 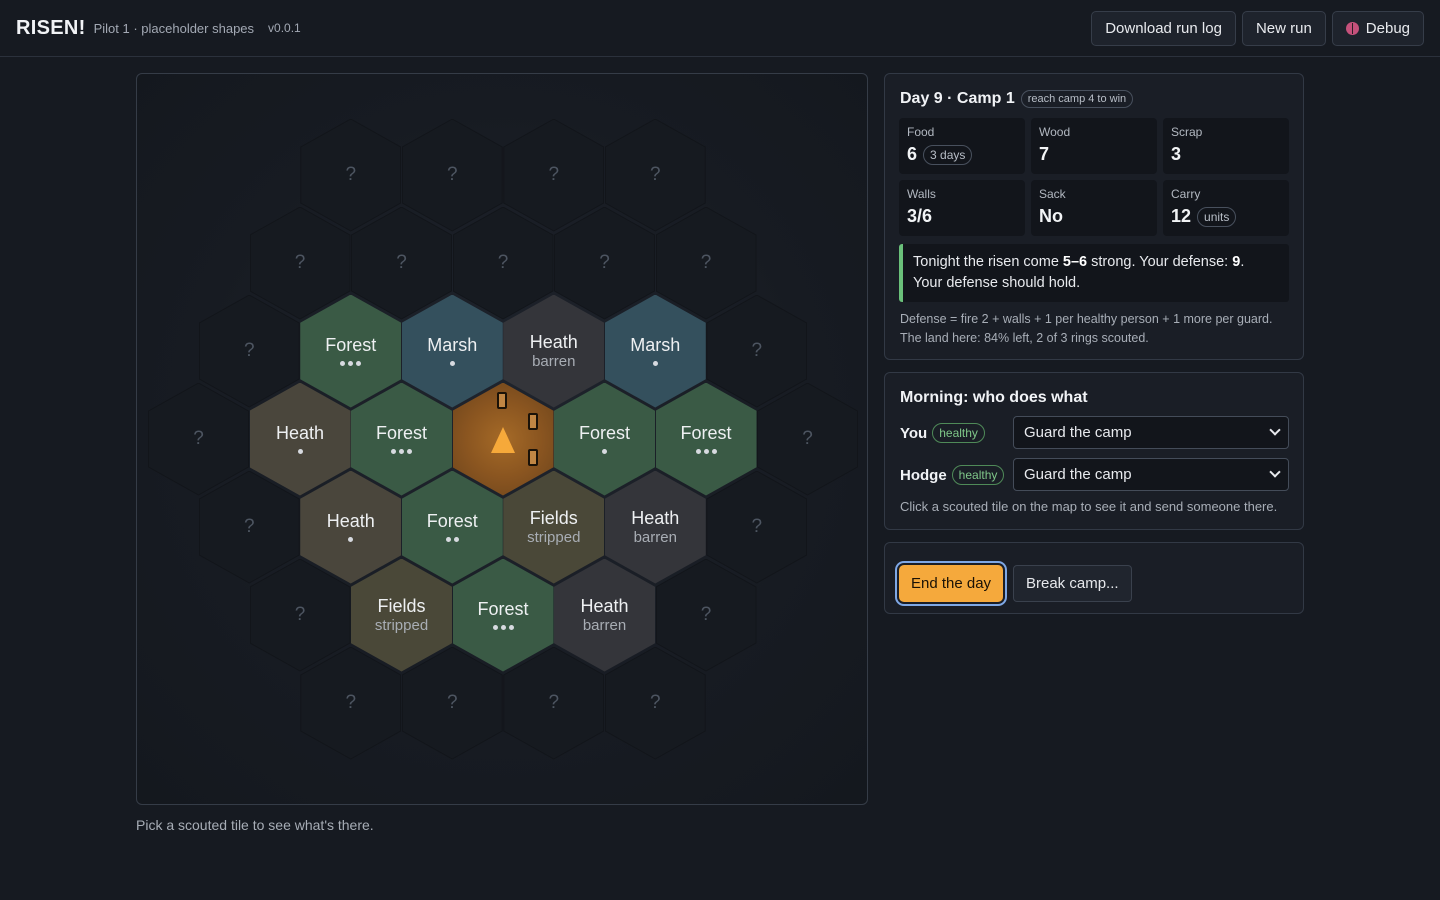 I want to click on camp-fire-icon, so click(x=502, y=439).